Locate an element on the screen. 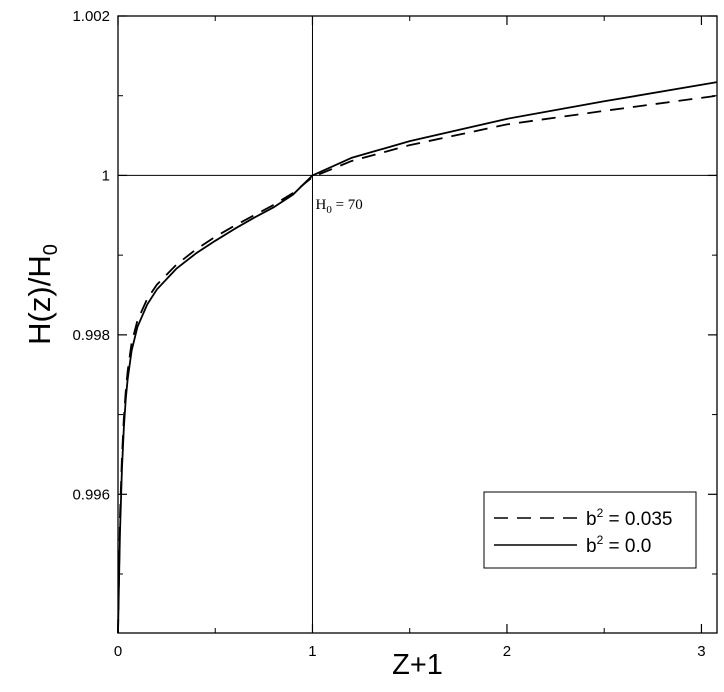 The height and width of the screenshot is (692, 724). legend-label-solid: b2 = 0.0 is located at coordinates (618, 545).